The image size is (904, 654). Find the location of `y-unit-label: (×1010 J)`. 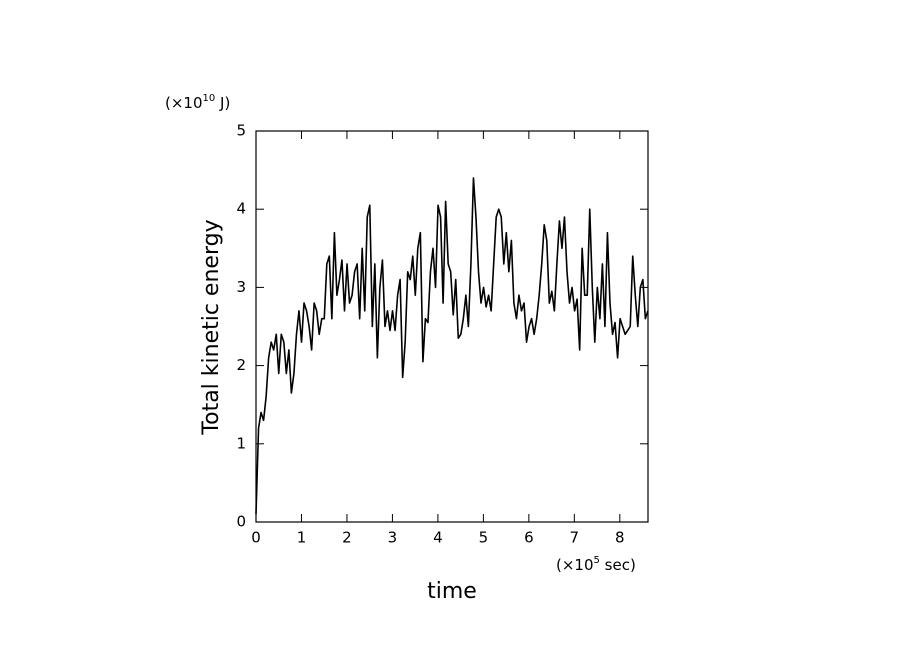

y-unit-label: (×1010 J) is located at coordinates (197, 102).